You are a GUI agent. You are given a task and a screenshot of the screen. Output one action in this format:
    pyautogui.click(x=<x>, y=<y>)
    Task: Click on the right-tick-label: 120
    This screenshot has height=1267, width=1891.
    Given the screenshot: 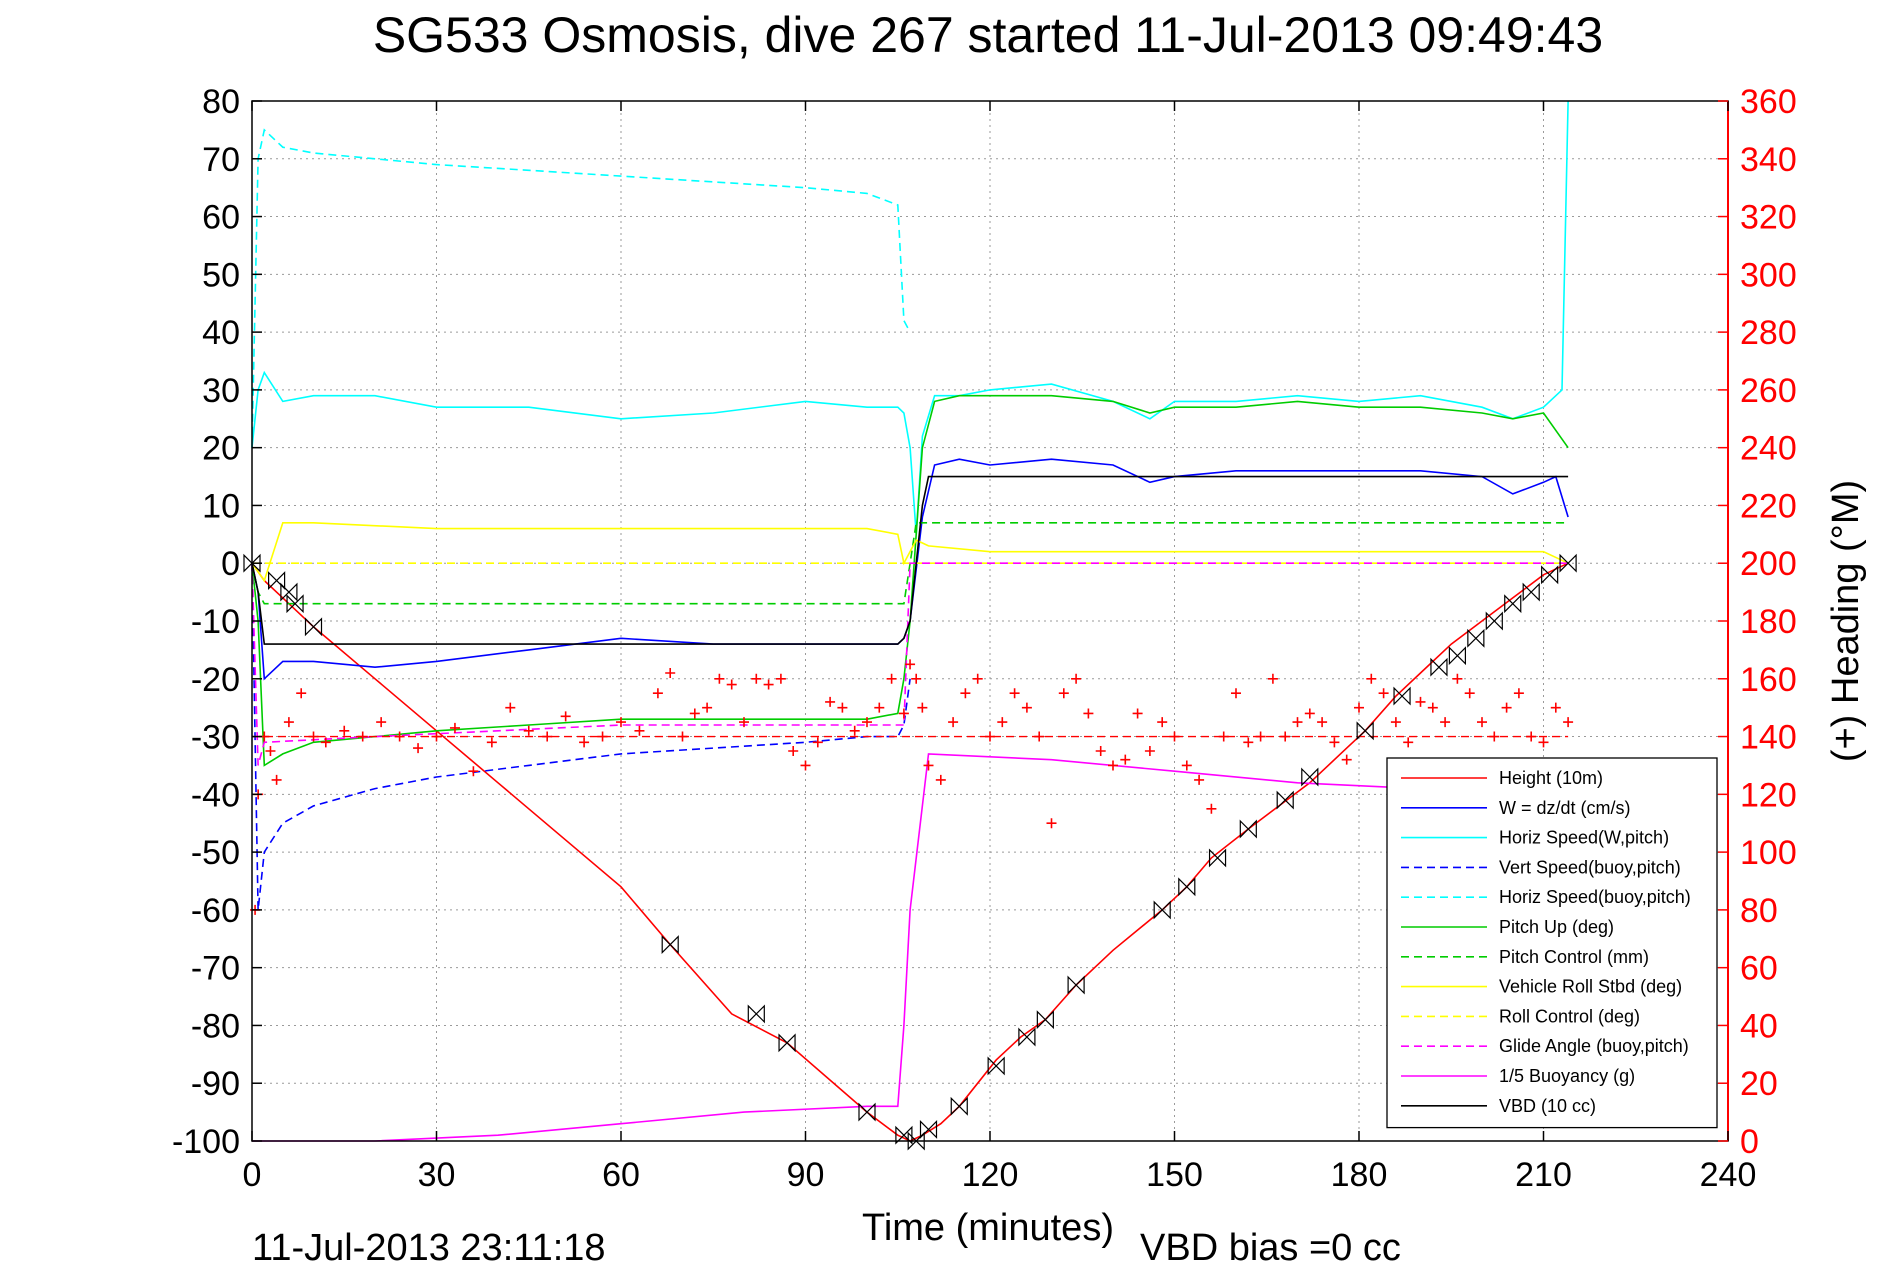 What is the action you would take?
    pyautogui.click(x=1768, y=795)
    